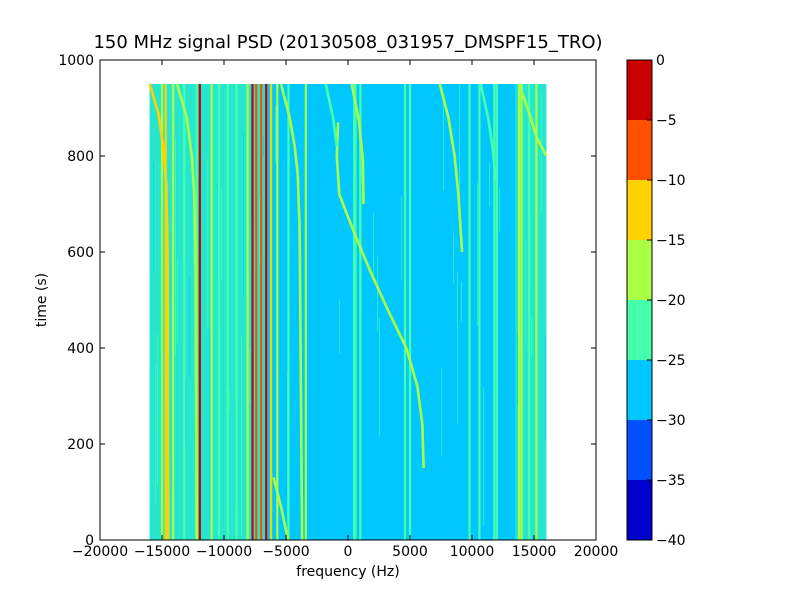 The image size is (800, 604). I want to click on colorbar-tick-label: −5, so click(666, 121).